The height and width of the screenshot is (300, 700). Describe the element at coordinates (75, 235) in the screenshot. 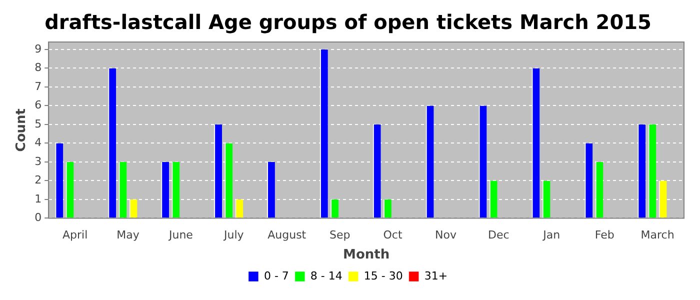

I see `x-tick-label: April` at that location.